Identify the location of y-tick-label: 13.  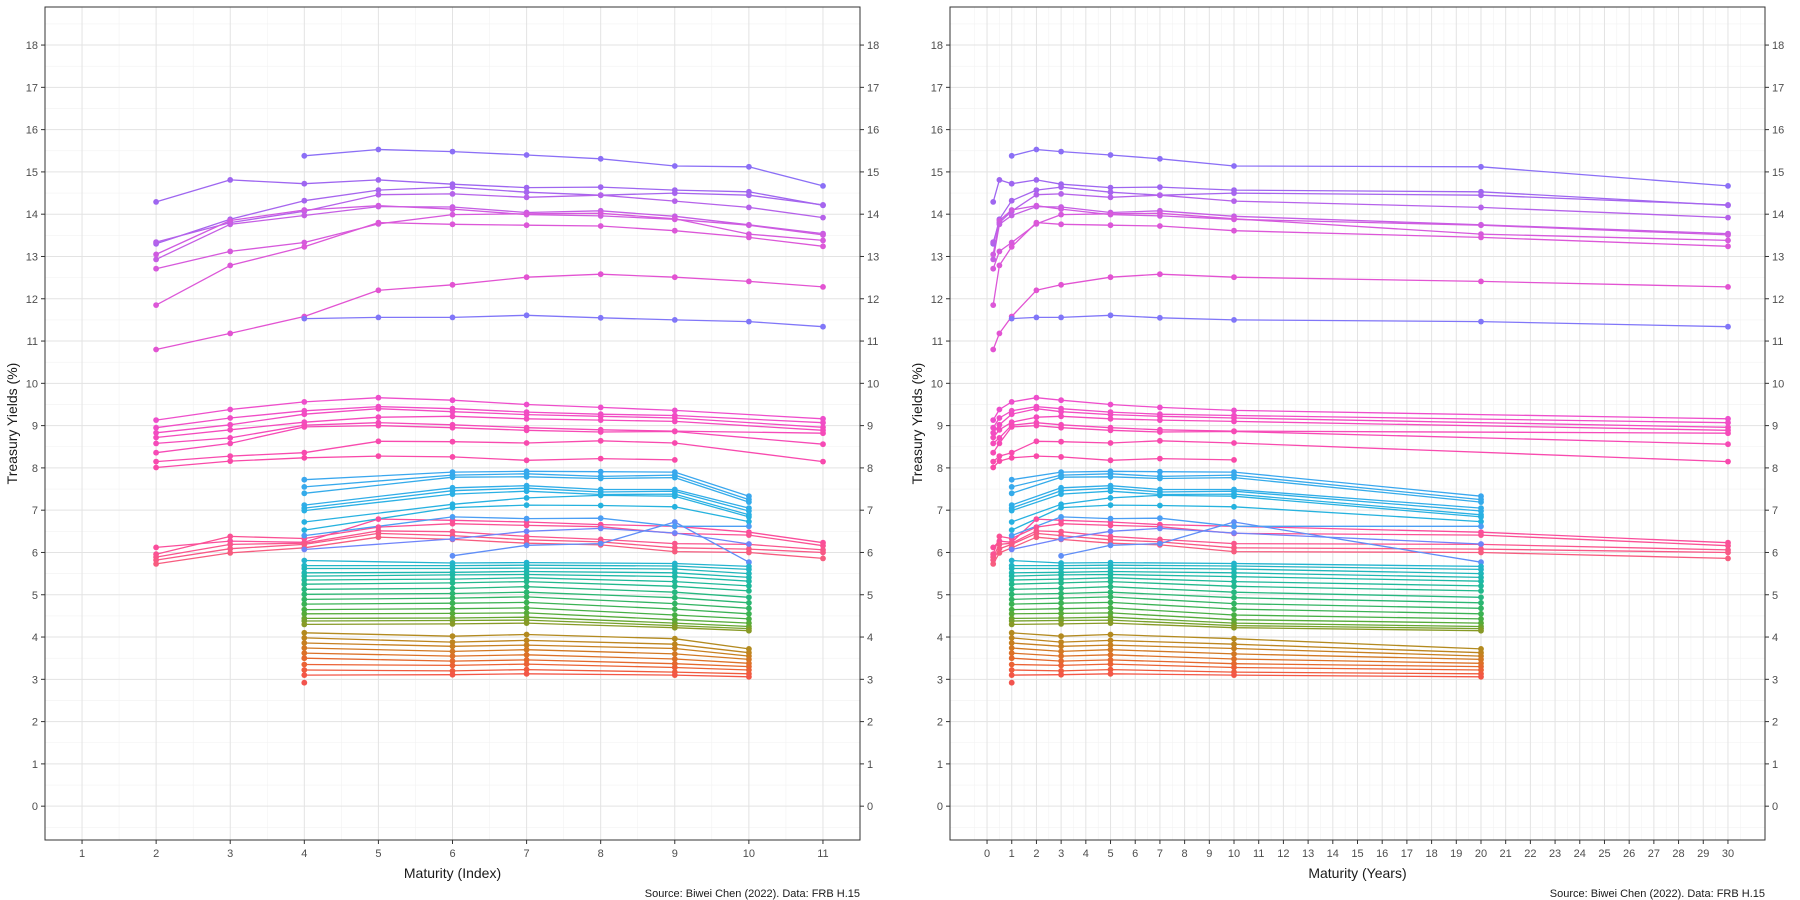
(937, 257).